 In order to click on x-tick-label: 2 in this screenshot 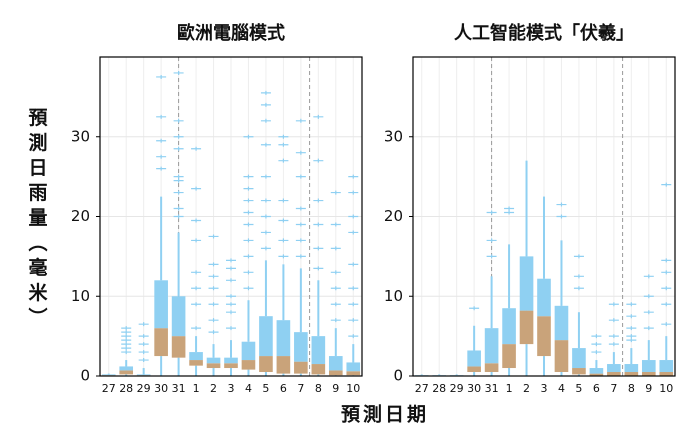, I will do `click(526, 388)`.